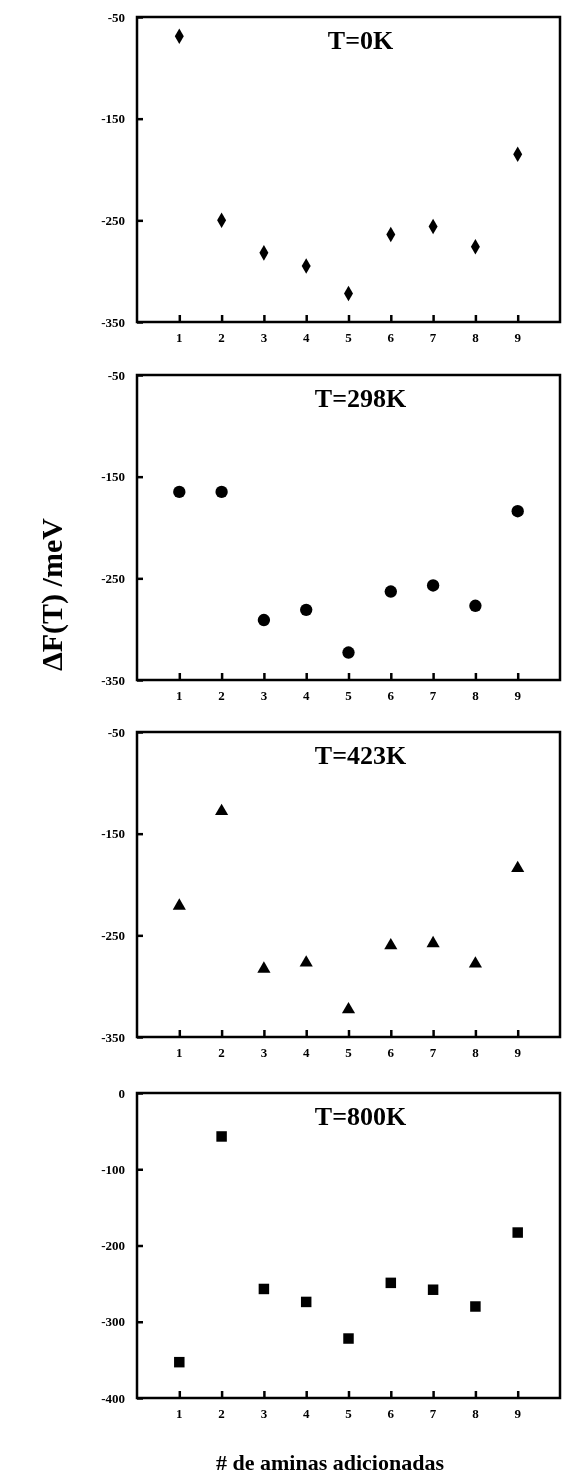 Image resolution: width=565 pixels, height=1479 pixels. I want to click on y-tick-label: -200, so click(113, 1246).